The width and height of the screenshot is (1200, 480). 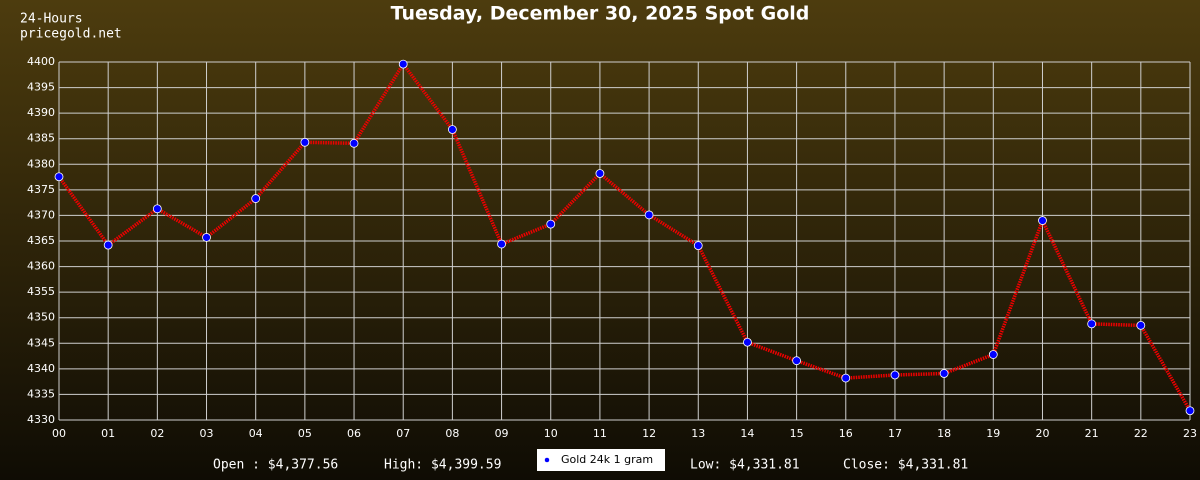 I want to click on legend-entry: Gold 24k 1 gram, so click(x=607, y=459).